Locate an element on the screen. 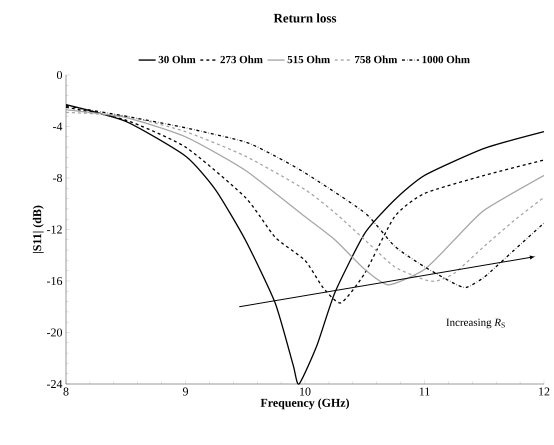  y-tick-label: 0 is located at coordinates (59, 75).